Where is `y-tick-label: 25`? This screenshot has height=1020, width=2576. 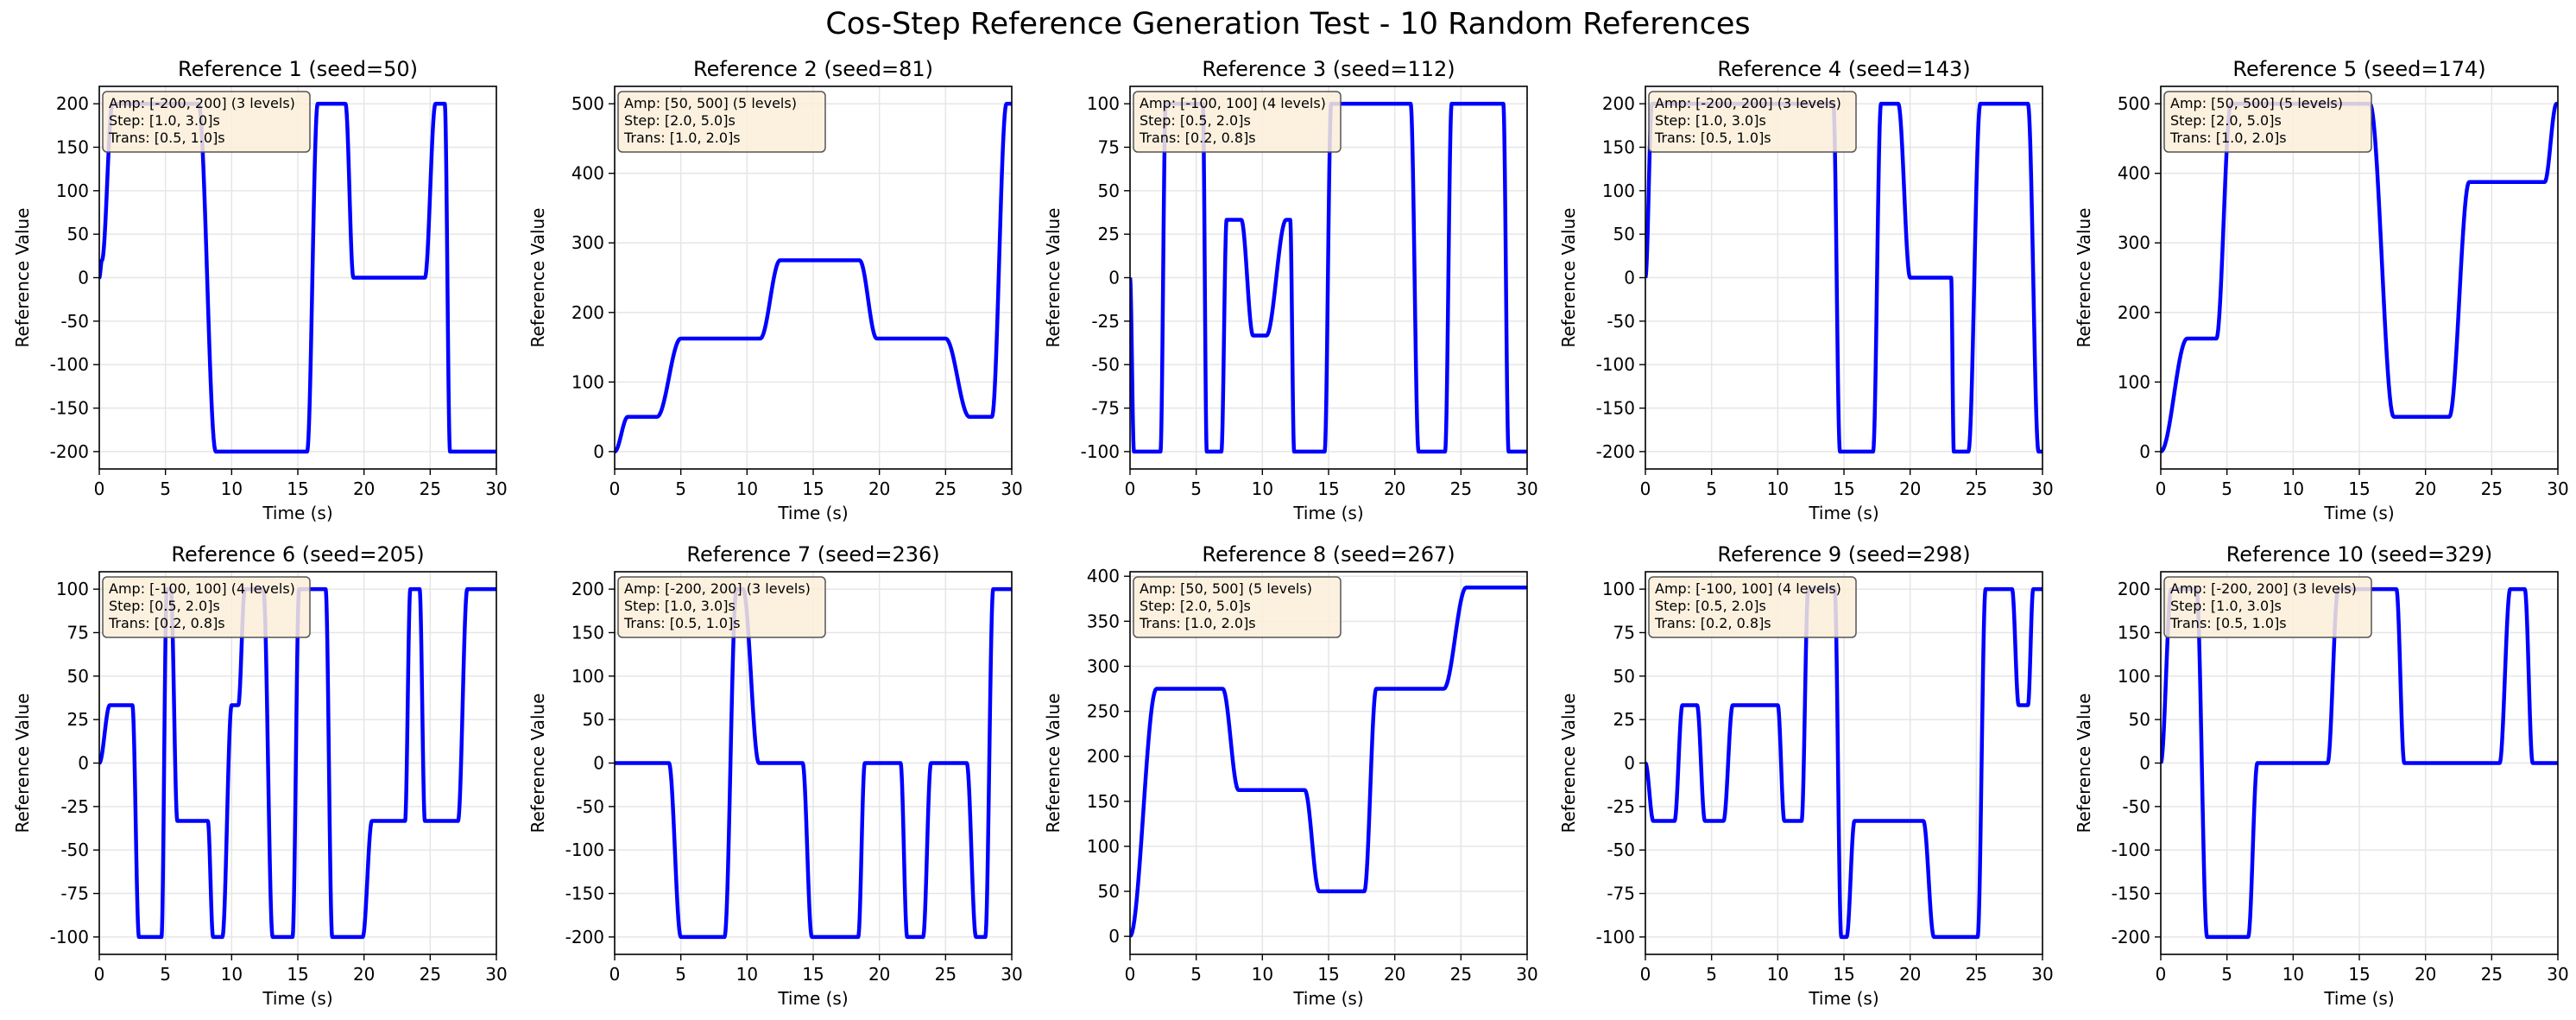
y-tick-label: 25 is located at coordinates (78, 719).